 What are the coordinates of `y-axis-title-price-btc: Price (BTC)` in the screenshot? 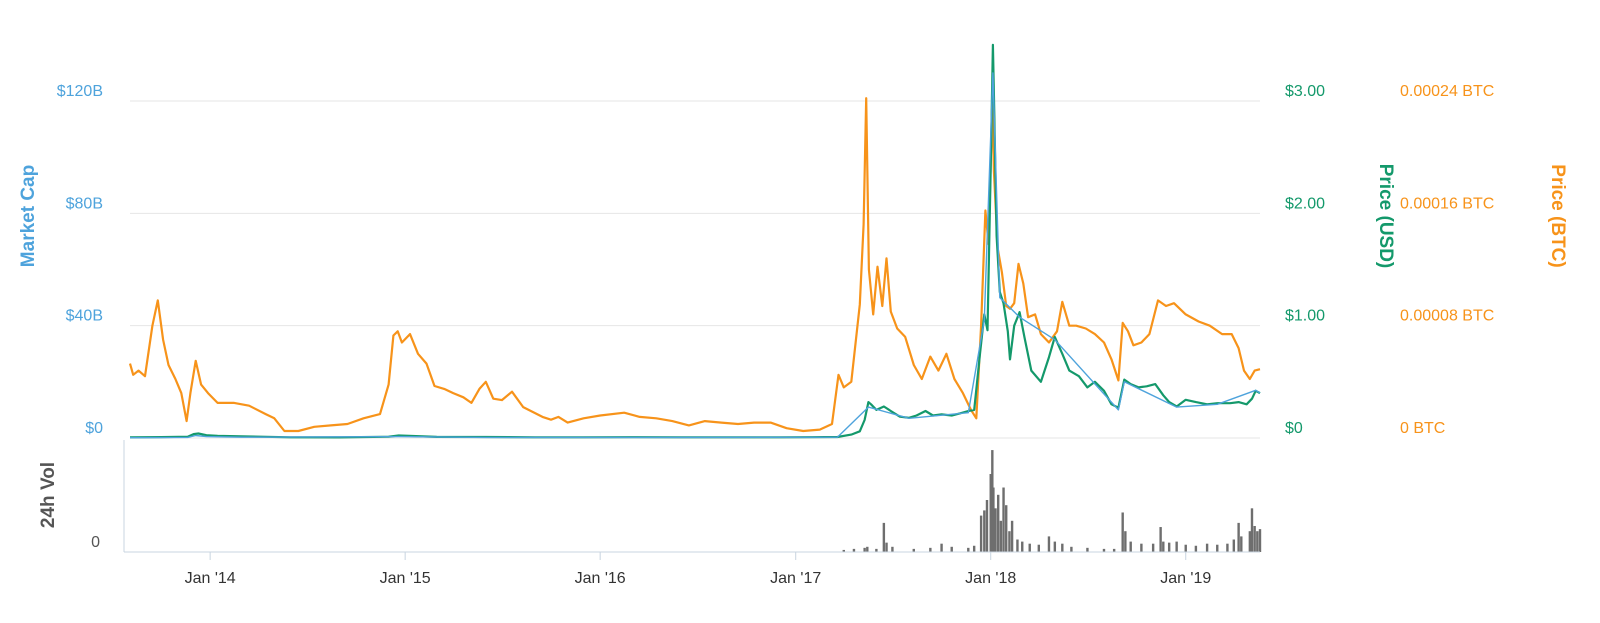 It's located at (1557, 215).